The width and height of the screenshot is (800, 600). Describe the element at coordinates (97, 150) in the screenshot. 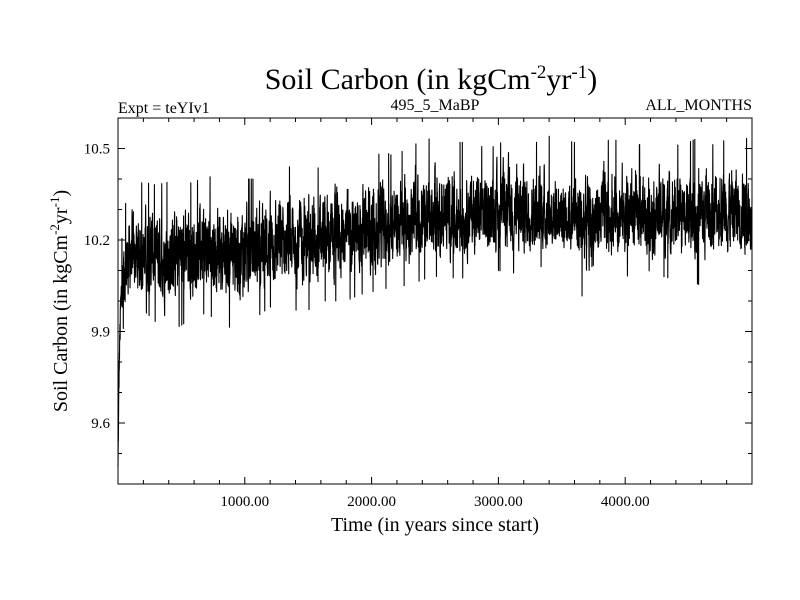

I see `y-tick-label: 10.5` at that location.